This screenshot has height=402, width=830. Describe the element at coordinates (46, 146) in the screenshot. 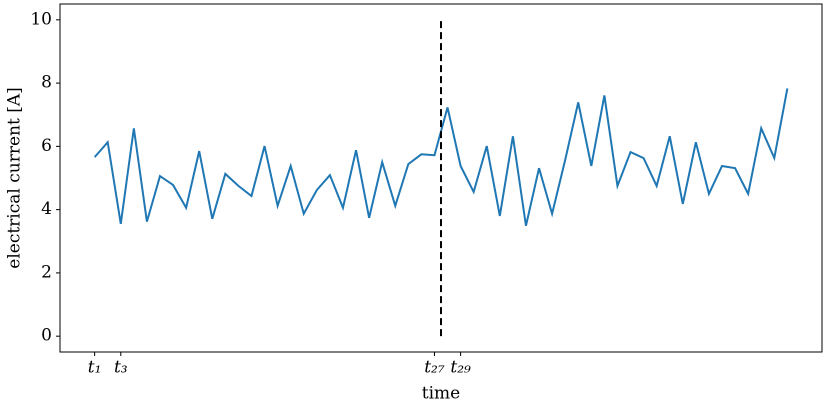

I see `y-tick-label: 6` at that location.